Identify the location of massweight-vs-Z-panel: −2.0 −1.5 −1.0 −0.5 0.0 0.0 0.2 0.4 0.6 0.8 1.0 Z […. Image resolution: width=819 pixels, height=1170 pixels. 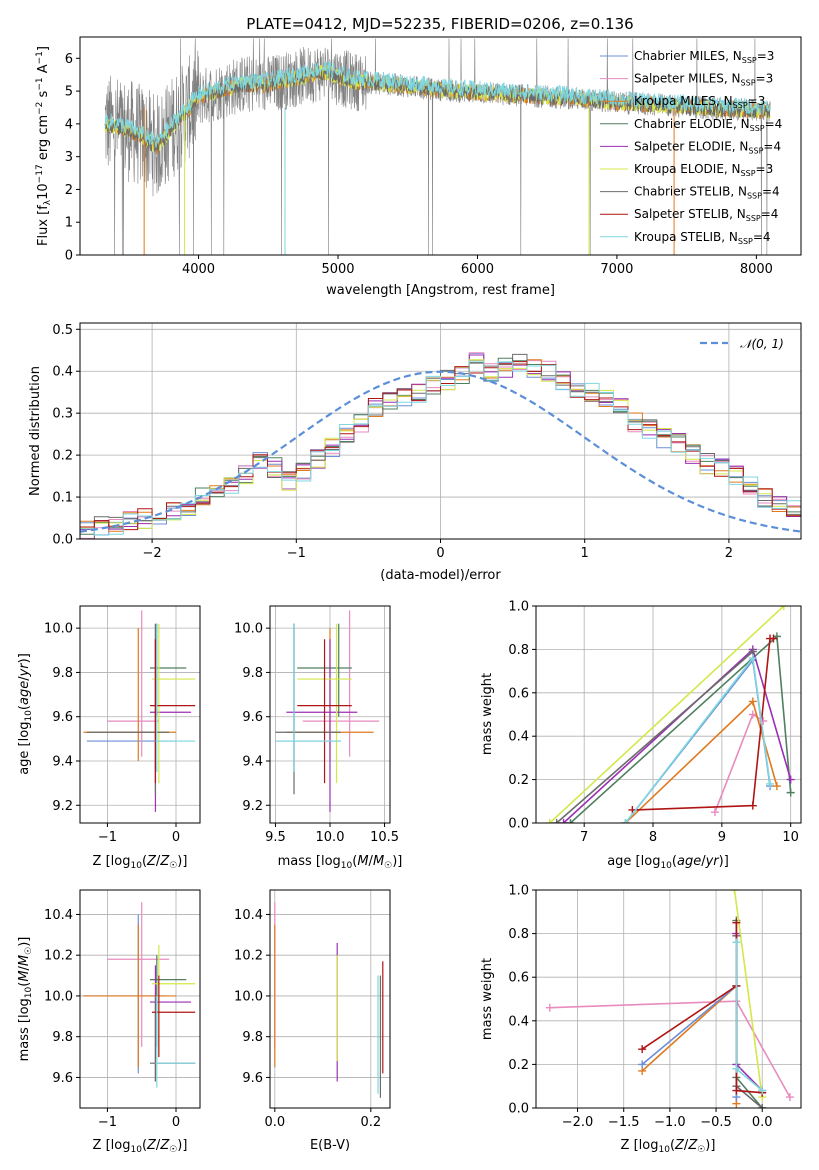
(641, 1019).